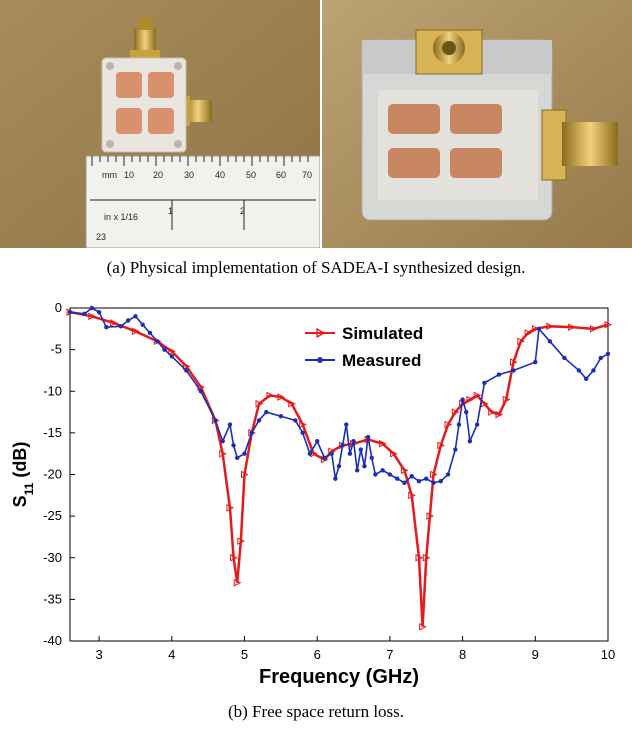 Image resolution: width=632 pixels, height=729 pixels. What do you see at coordinates (129, 175) in the screenshot?
I see `ruler-mm-tick-1: 10` at bounding box center [129, 175].